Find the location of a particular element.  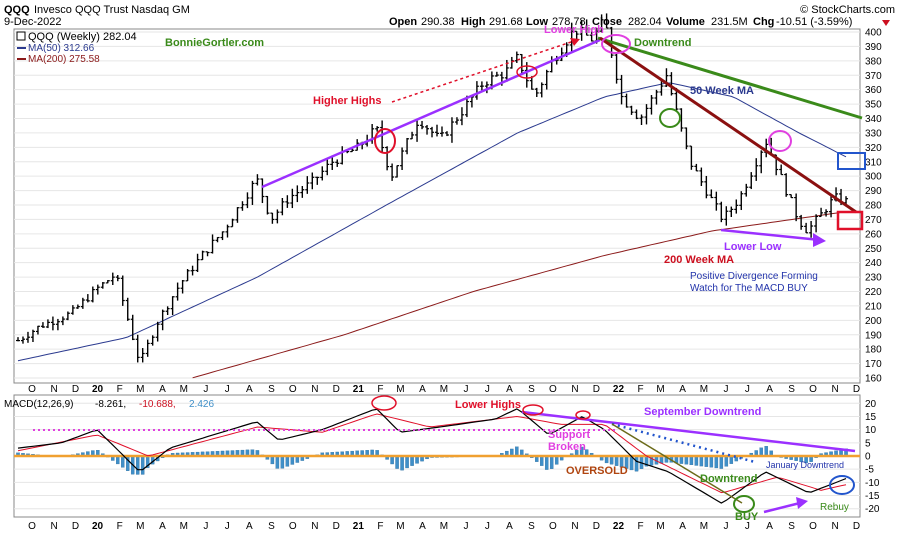

january-downtrend-label: January Downtrend is located at coordinates (805, 465).